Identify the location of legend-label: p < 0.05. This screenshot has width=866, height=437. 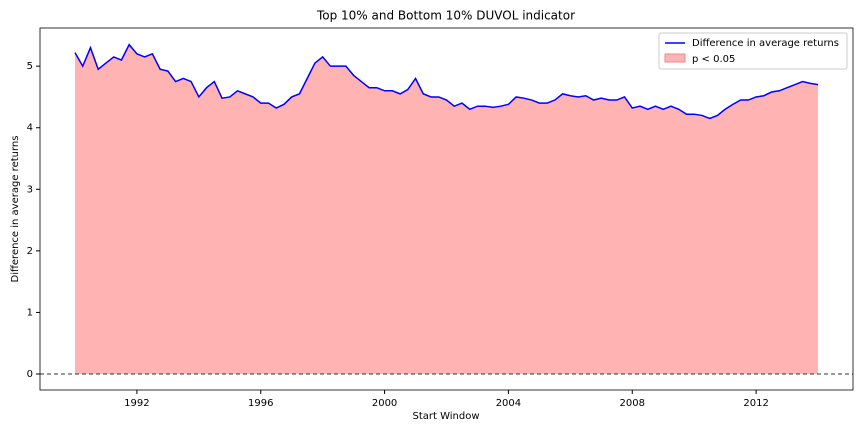
(713, 59).